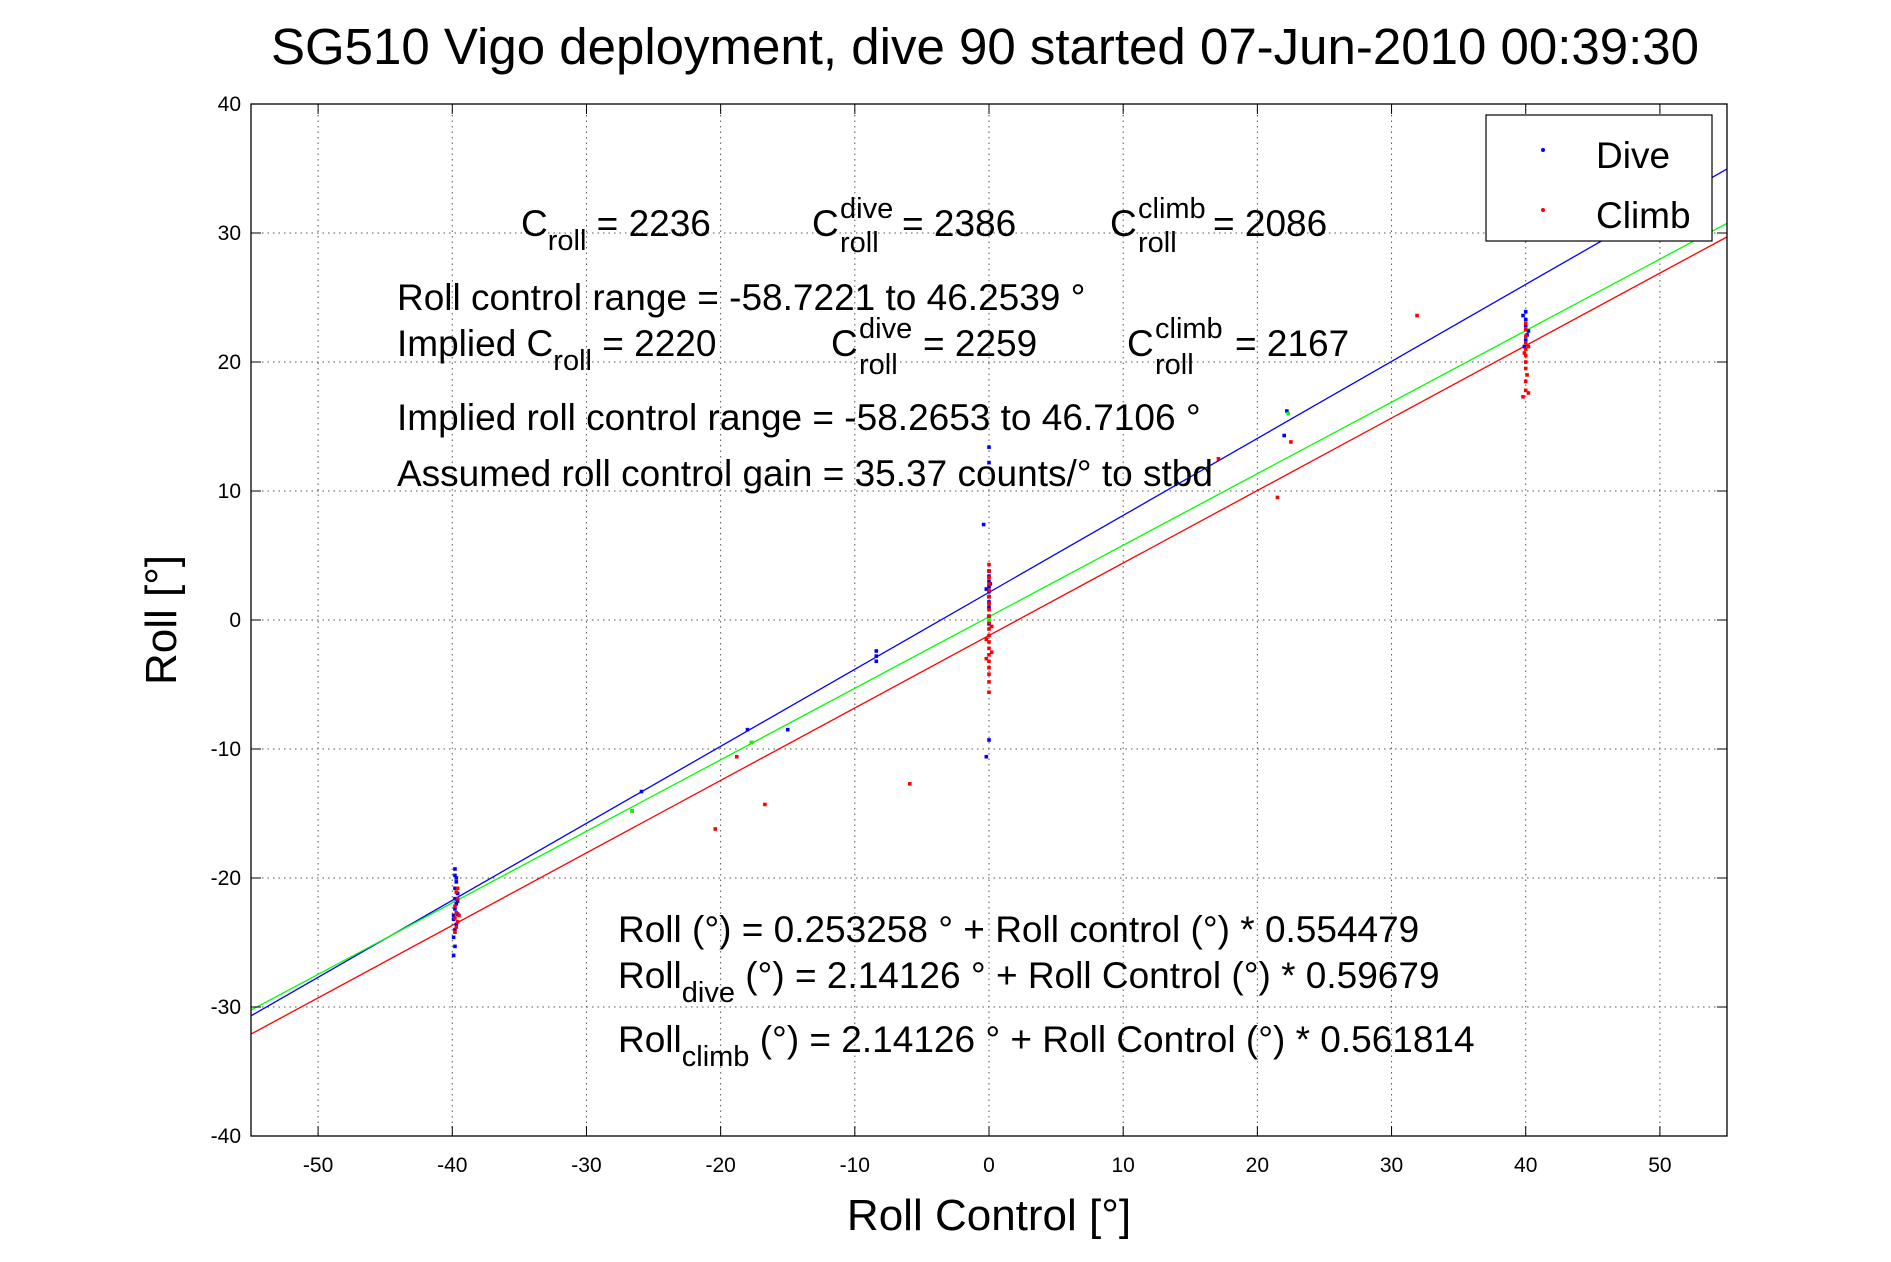 This screenshot has height=1262, width=1891. I want to click on x-tick-label: 50, so click(1659, 1165).